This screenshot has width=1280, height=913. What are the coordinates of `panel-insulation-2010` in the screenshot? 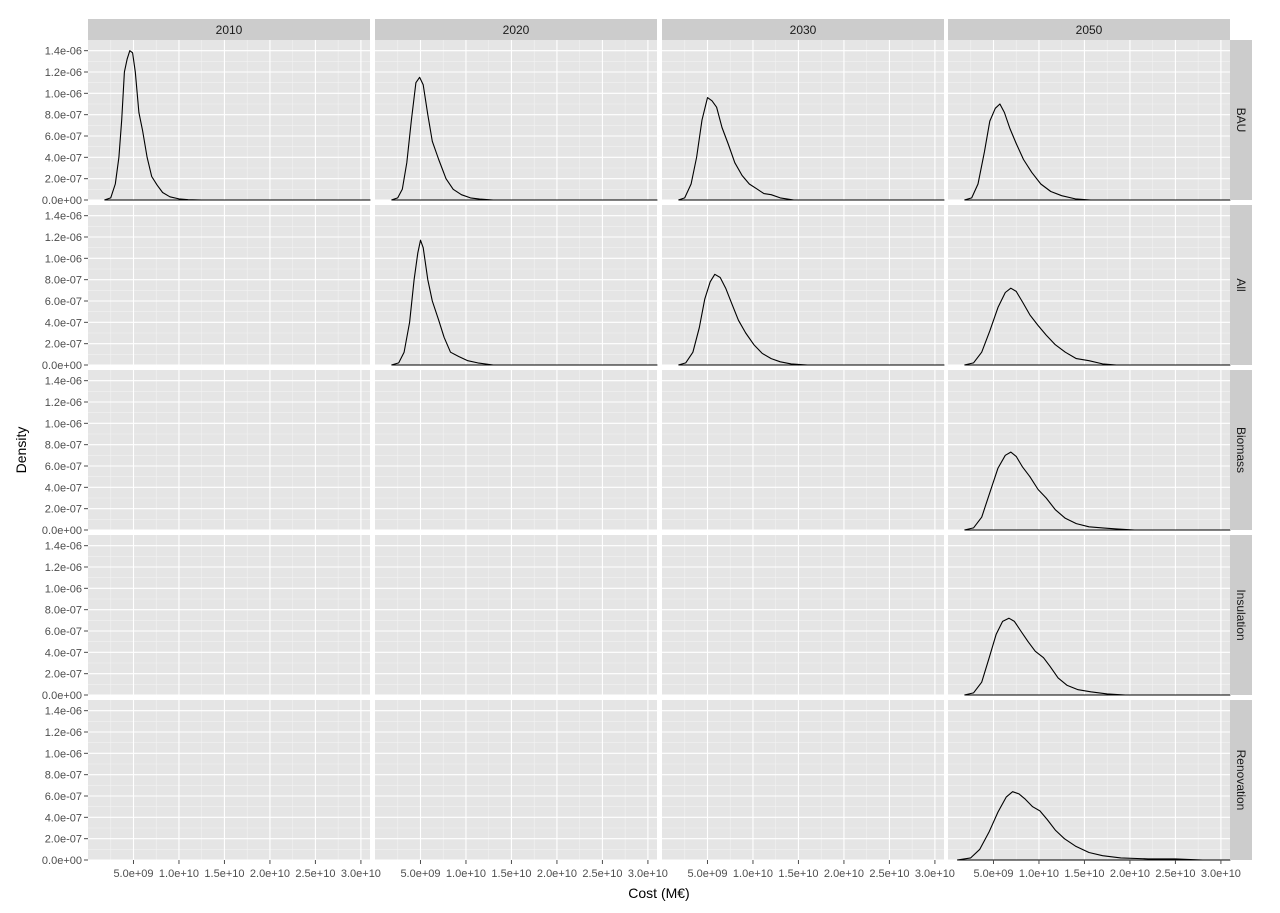 It's located at (229, 615).